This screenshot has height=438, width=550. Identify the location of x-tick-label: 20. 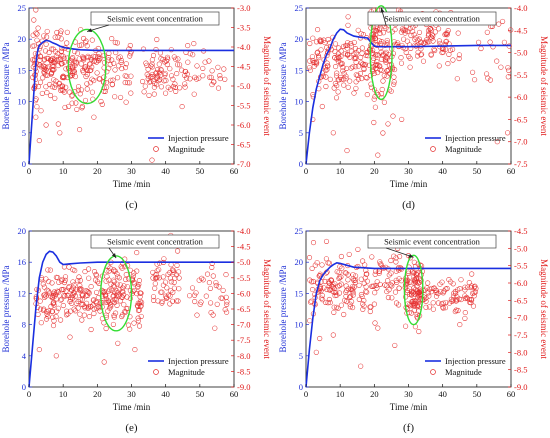
(97, 394).